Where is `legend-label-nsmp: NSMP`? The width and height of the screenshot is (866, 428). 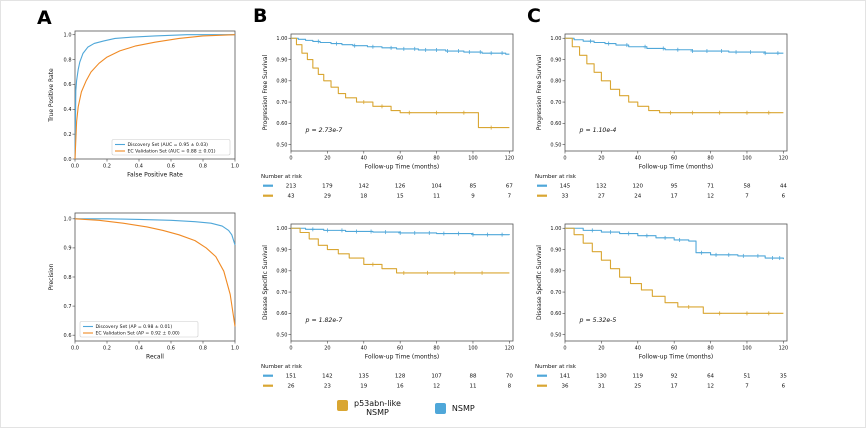
legend-label-nsmp: NSMP is located at coordinates (463, 408).